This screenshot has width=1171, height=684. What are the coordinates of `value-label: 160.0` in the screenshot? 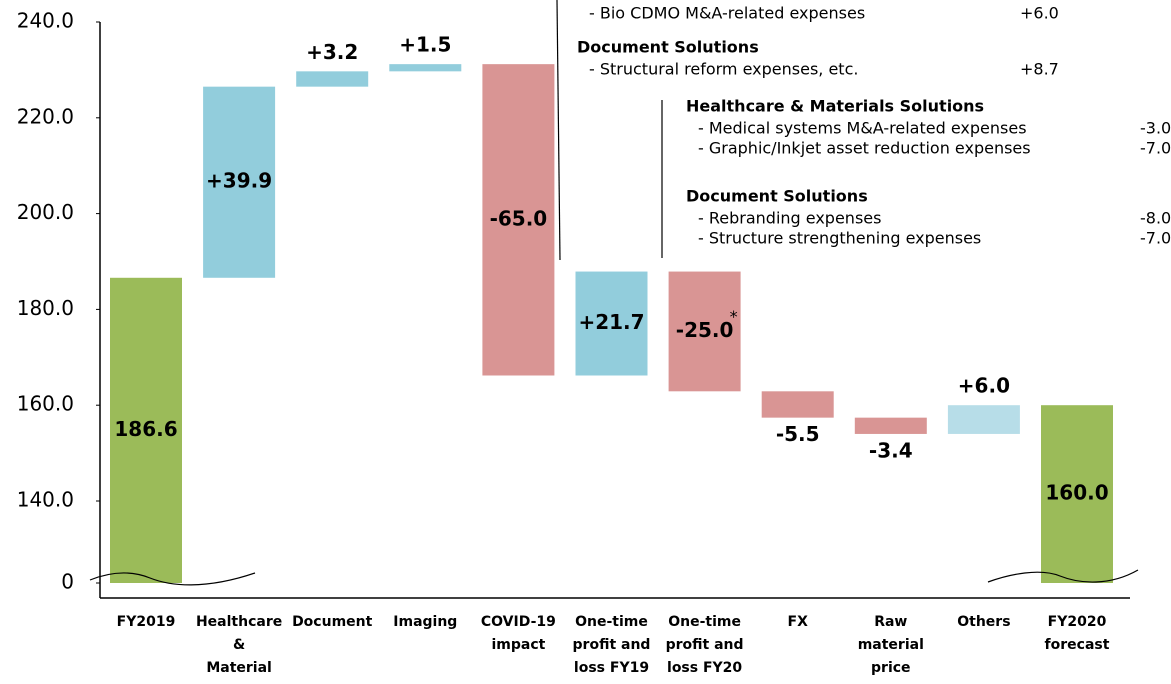 It's located at (1076, 493).